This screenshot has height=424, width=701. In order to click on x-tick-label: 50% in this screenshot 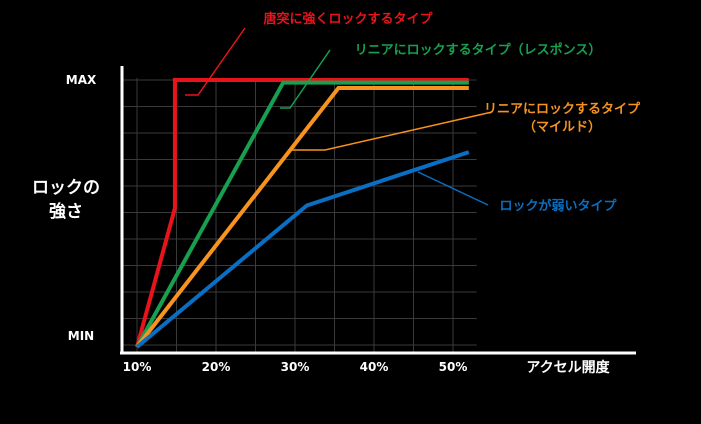, I will do `click(453, 367)`.